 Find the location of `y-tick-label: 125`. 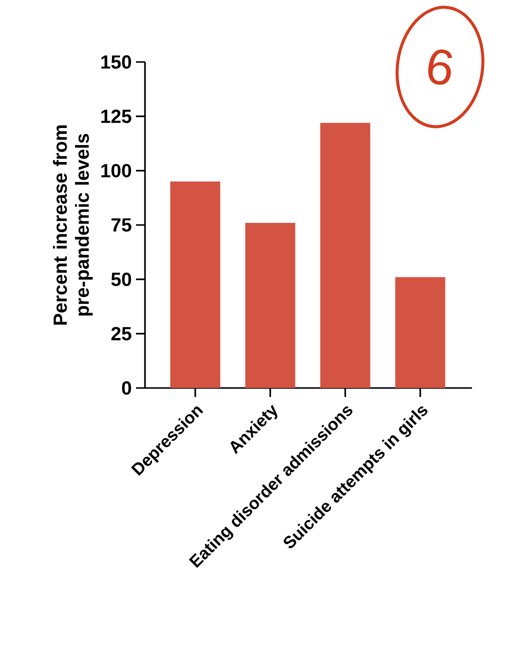

y-tick-label: 125 is located at coordinates (116, 117).